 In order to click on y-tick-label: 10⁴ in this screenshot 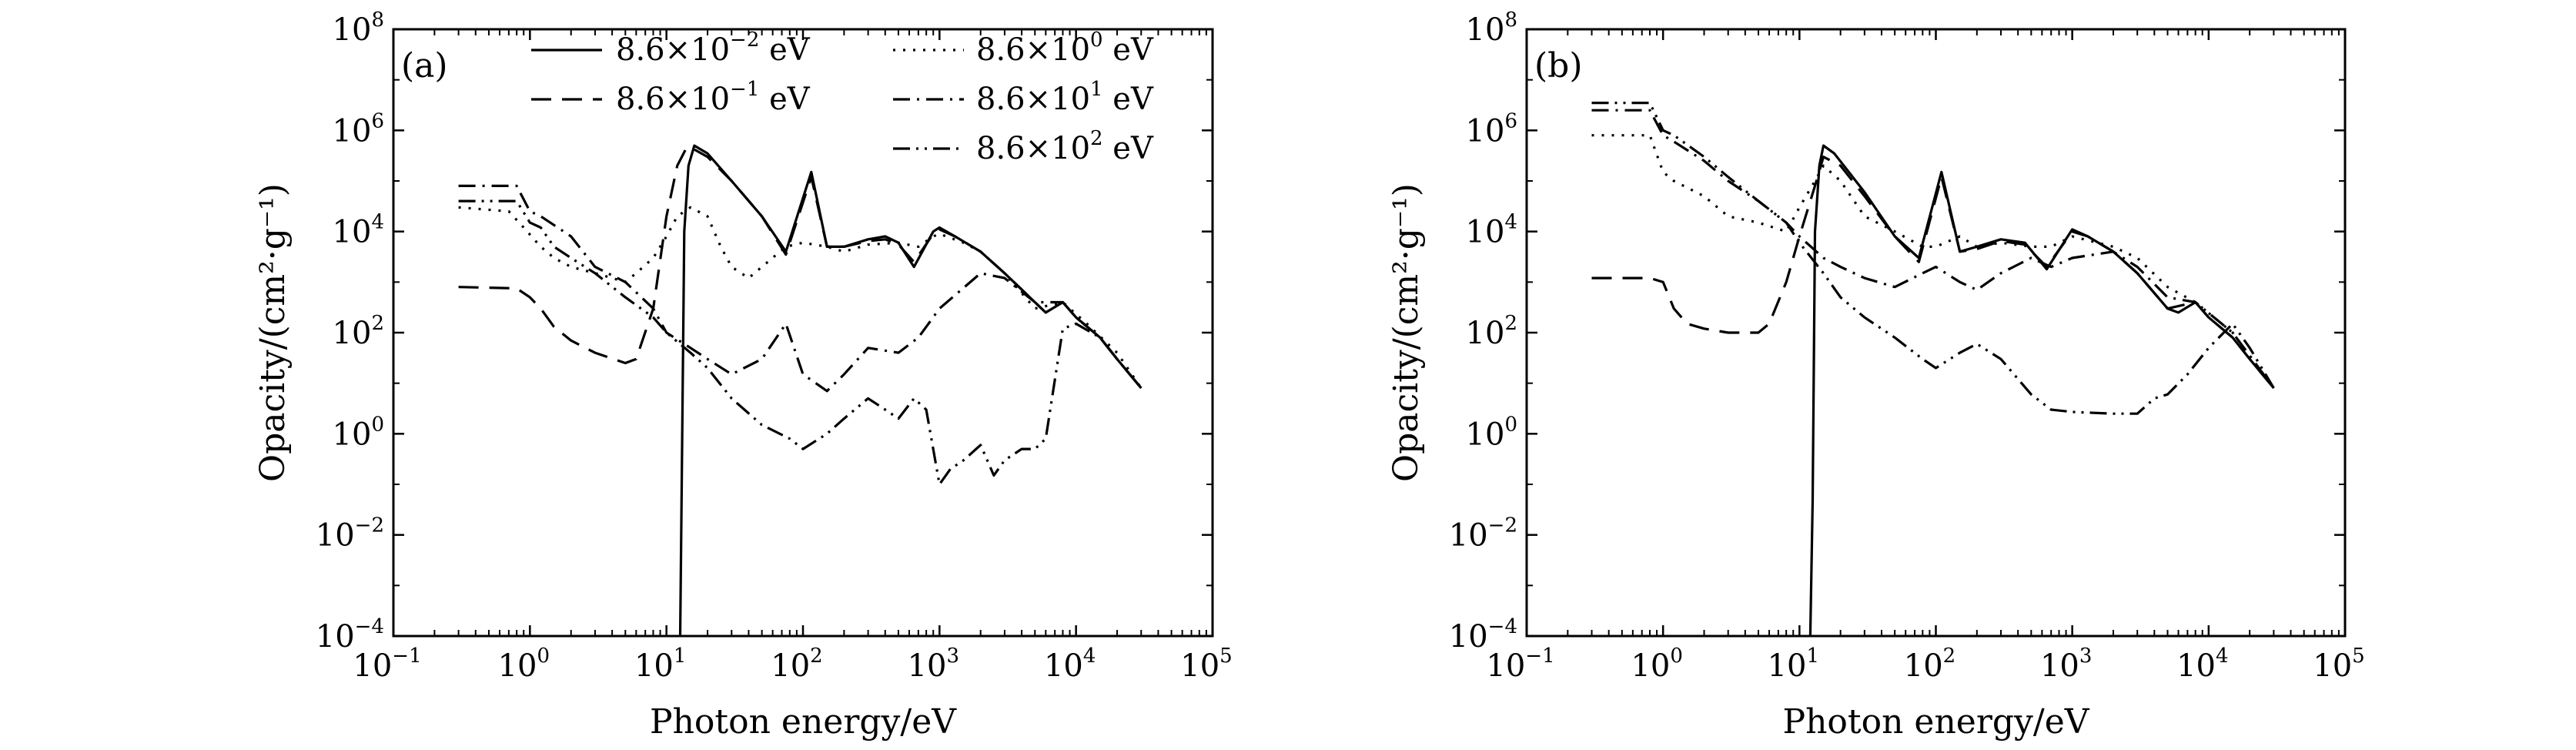, I will do `click(1492, 231)`.